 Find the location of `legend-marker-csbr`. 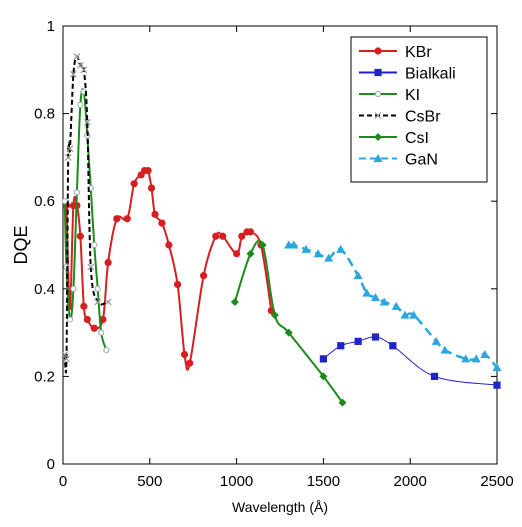

legend-marker-csbr is located at coordinates (378, 115).